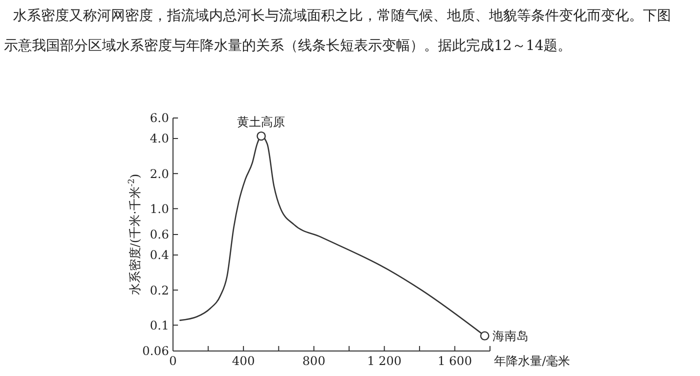 Image resolution: width=700 pixels, height=376 pixels. Describe the element at coordinates (155, 351) in the screenshot. I see `y-tick-label: 0.06` at that location.